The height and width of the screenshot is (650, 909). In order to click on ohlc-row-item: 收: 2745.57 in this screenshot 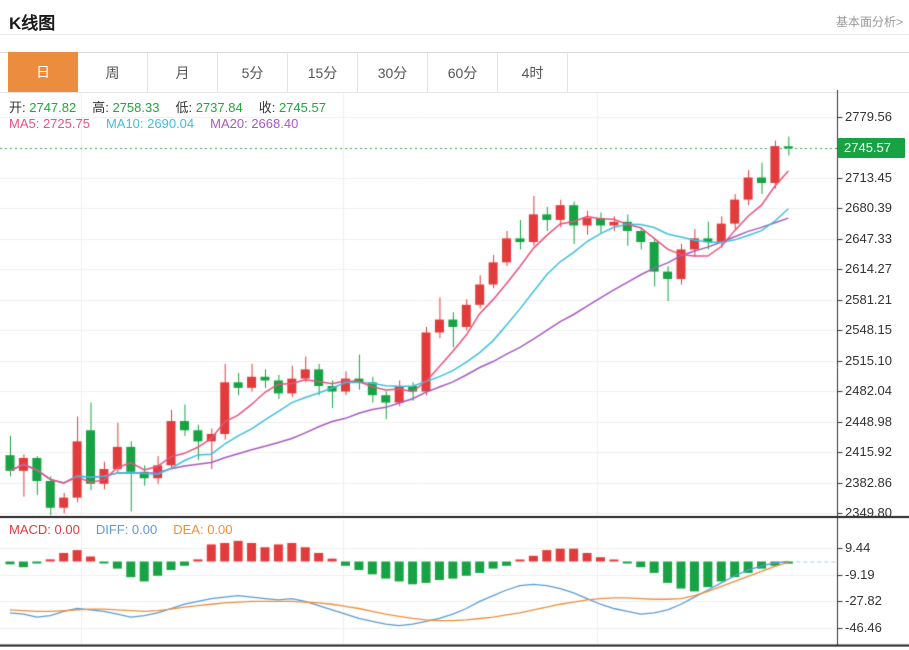, I will do `click(292, 107)`.